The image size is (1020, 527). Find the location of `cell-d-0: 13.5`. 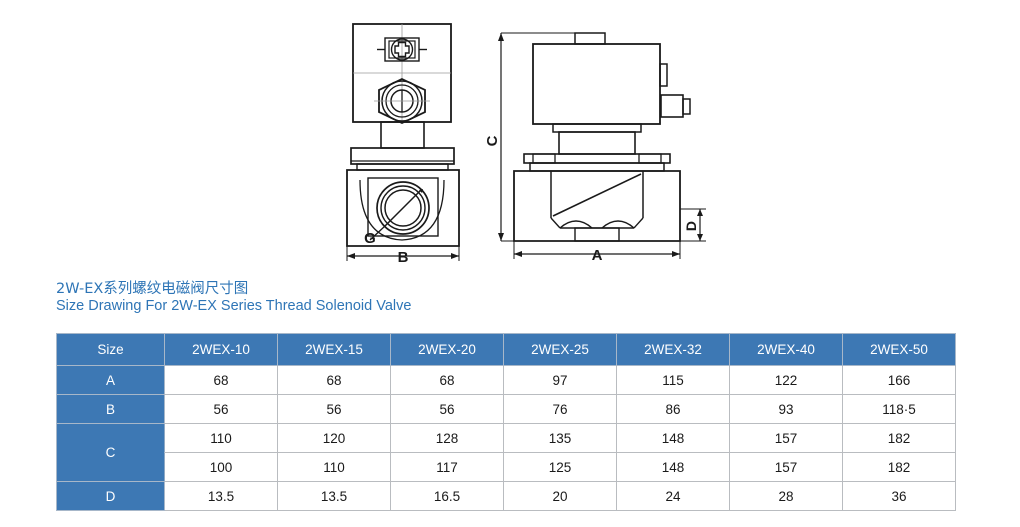

cell-d-0: 13.5 is located at coordinates (221, 496).